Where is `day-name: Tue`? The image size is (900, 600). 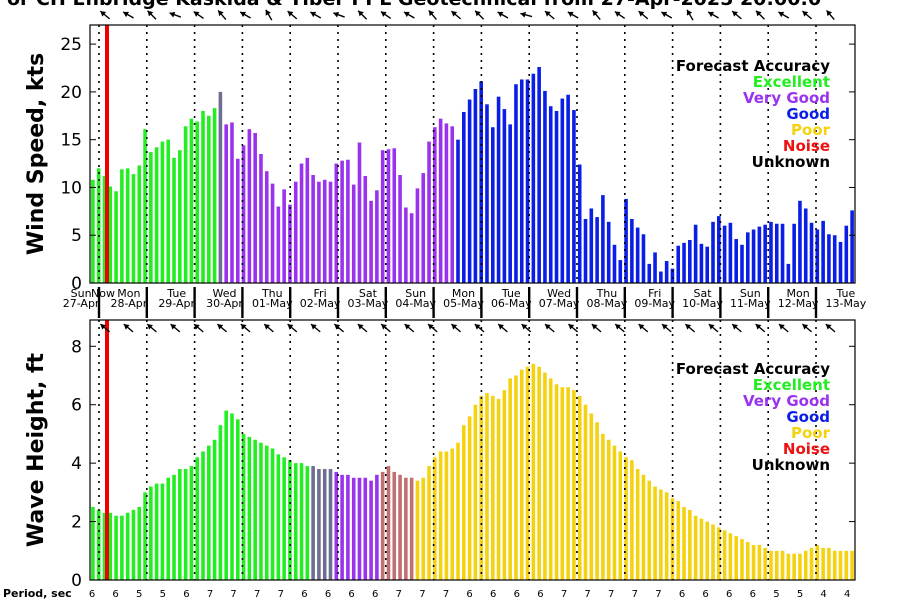
day-name: Tue is located at coordinates (846, 293).